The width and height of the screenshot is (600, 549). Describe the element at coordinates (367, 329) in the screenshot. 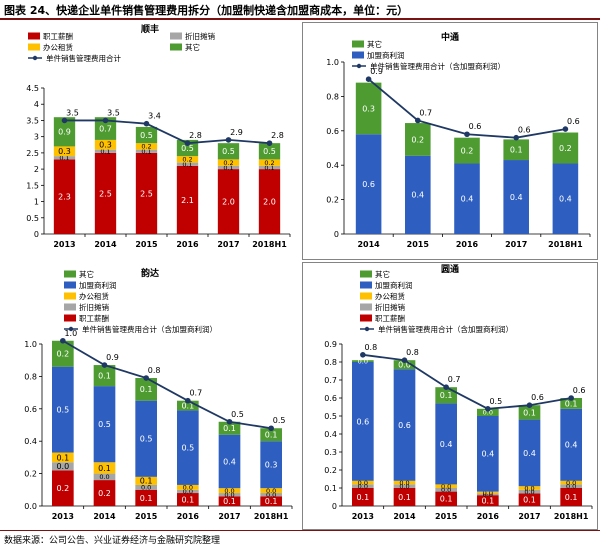

I see `legend-swatch-marker` at that location.